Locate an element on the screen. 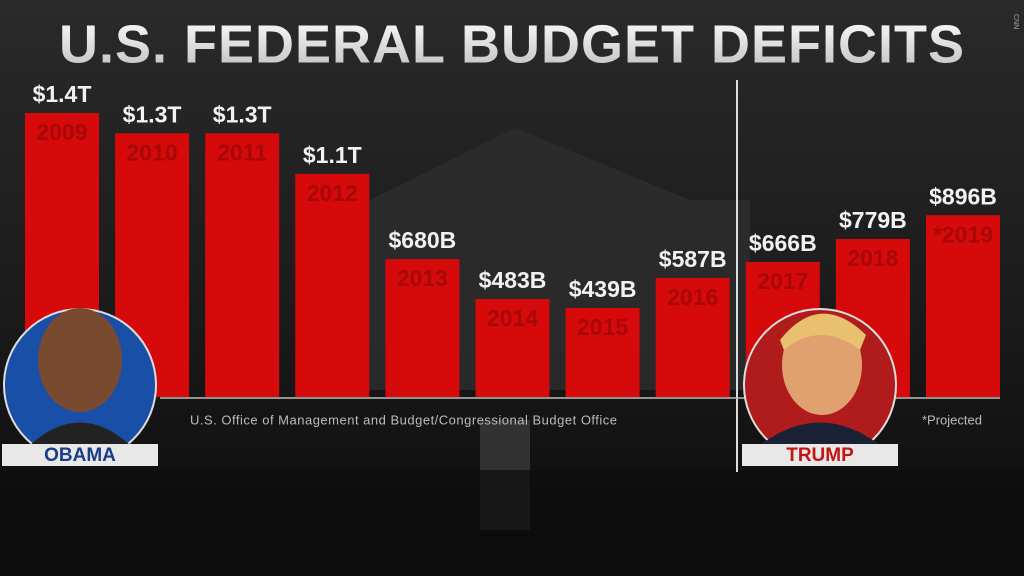  value-label: $1.1T is located at coordinates (332, 155).